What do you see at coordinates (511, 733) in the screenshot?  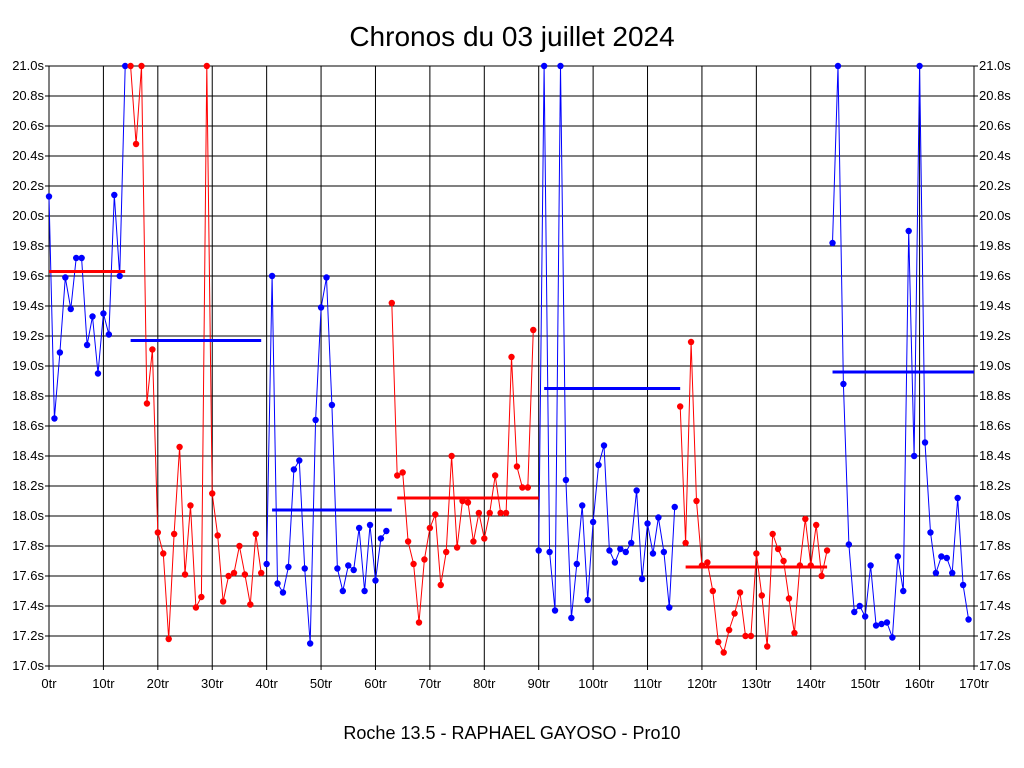 I see `chart-subtitle: Roche 13.5 - RAPHAEL GAYOSO - Pro10` at bounding box center [511, 733].